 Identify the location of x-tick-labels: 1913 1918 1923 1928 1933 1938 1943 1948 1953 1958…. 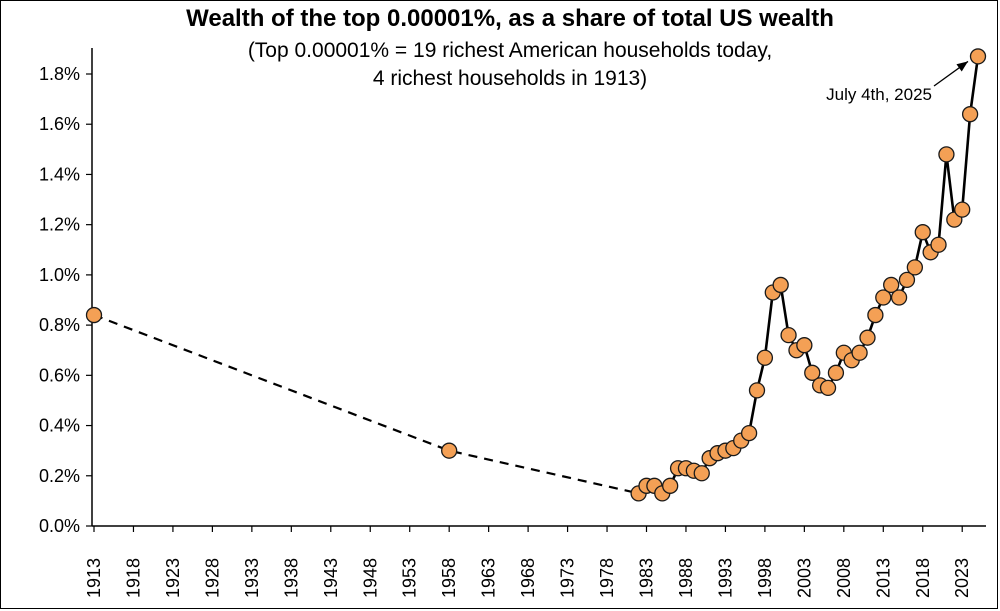
(528, 562).